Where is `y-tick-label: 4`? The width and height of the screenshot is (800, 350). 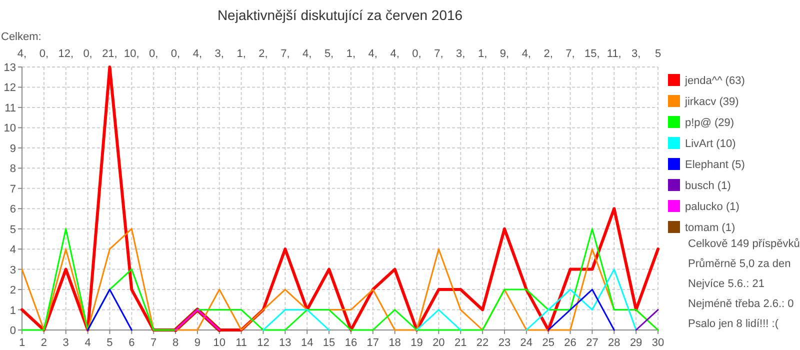 y-tick-label: 4 is located at coordinates (13, 250).